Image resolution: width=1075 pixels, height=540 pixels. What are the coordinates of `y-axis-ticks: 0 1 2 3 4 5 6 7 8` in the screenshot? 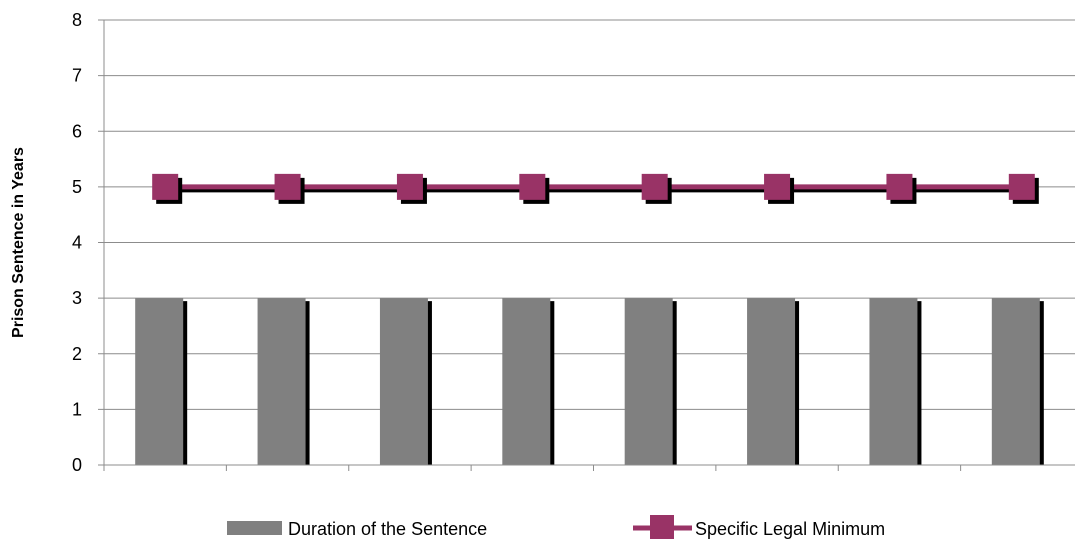 It's located at (88, 242).